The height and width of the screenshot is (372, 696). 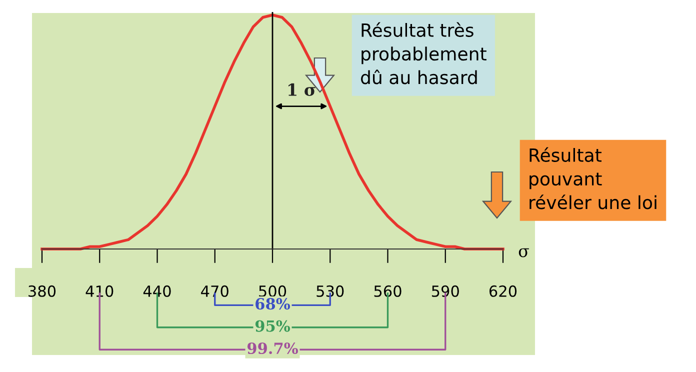 What do you see at coordinates (302, 89) in the screenshot?
I see `annotation: 1 σ` at bounding box center [302, 89].